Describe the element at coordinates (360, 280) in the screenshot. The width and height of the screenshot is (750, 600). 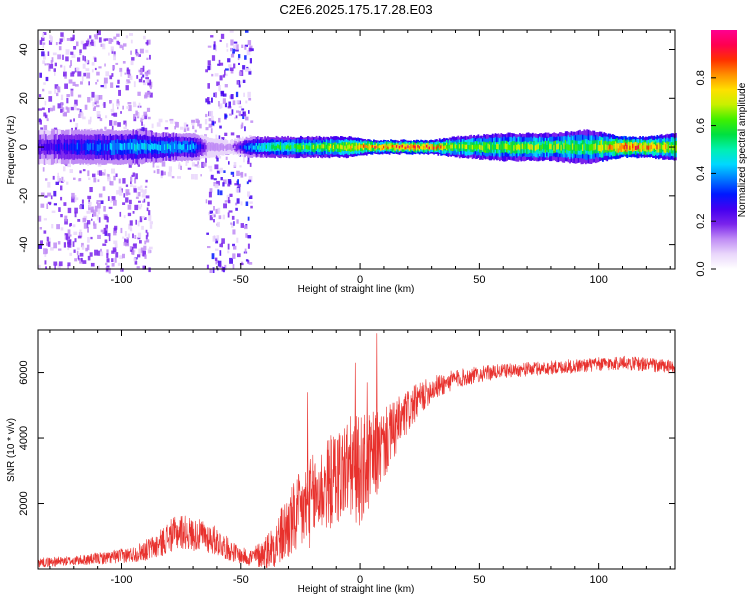
I see `spectrogram-x-tick-label: 0` at that location.